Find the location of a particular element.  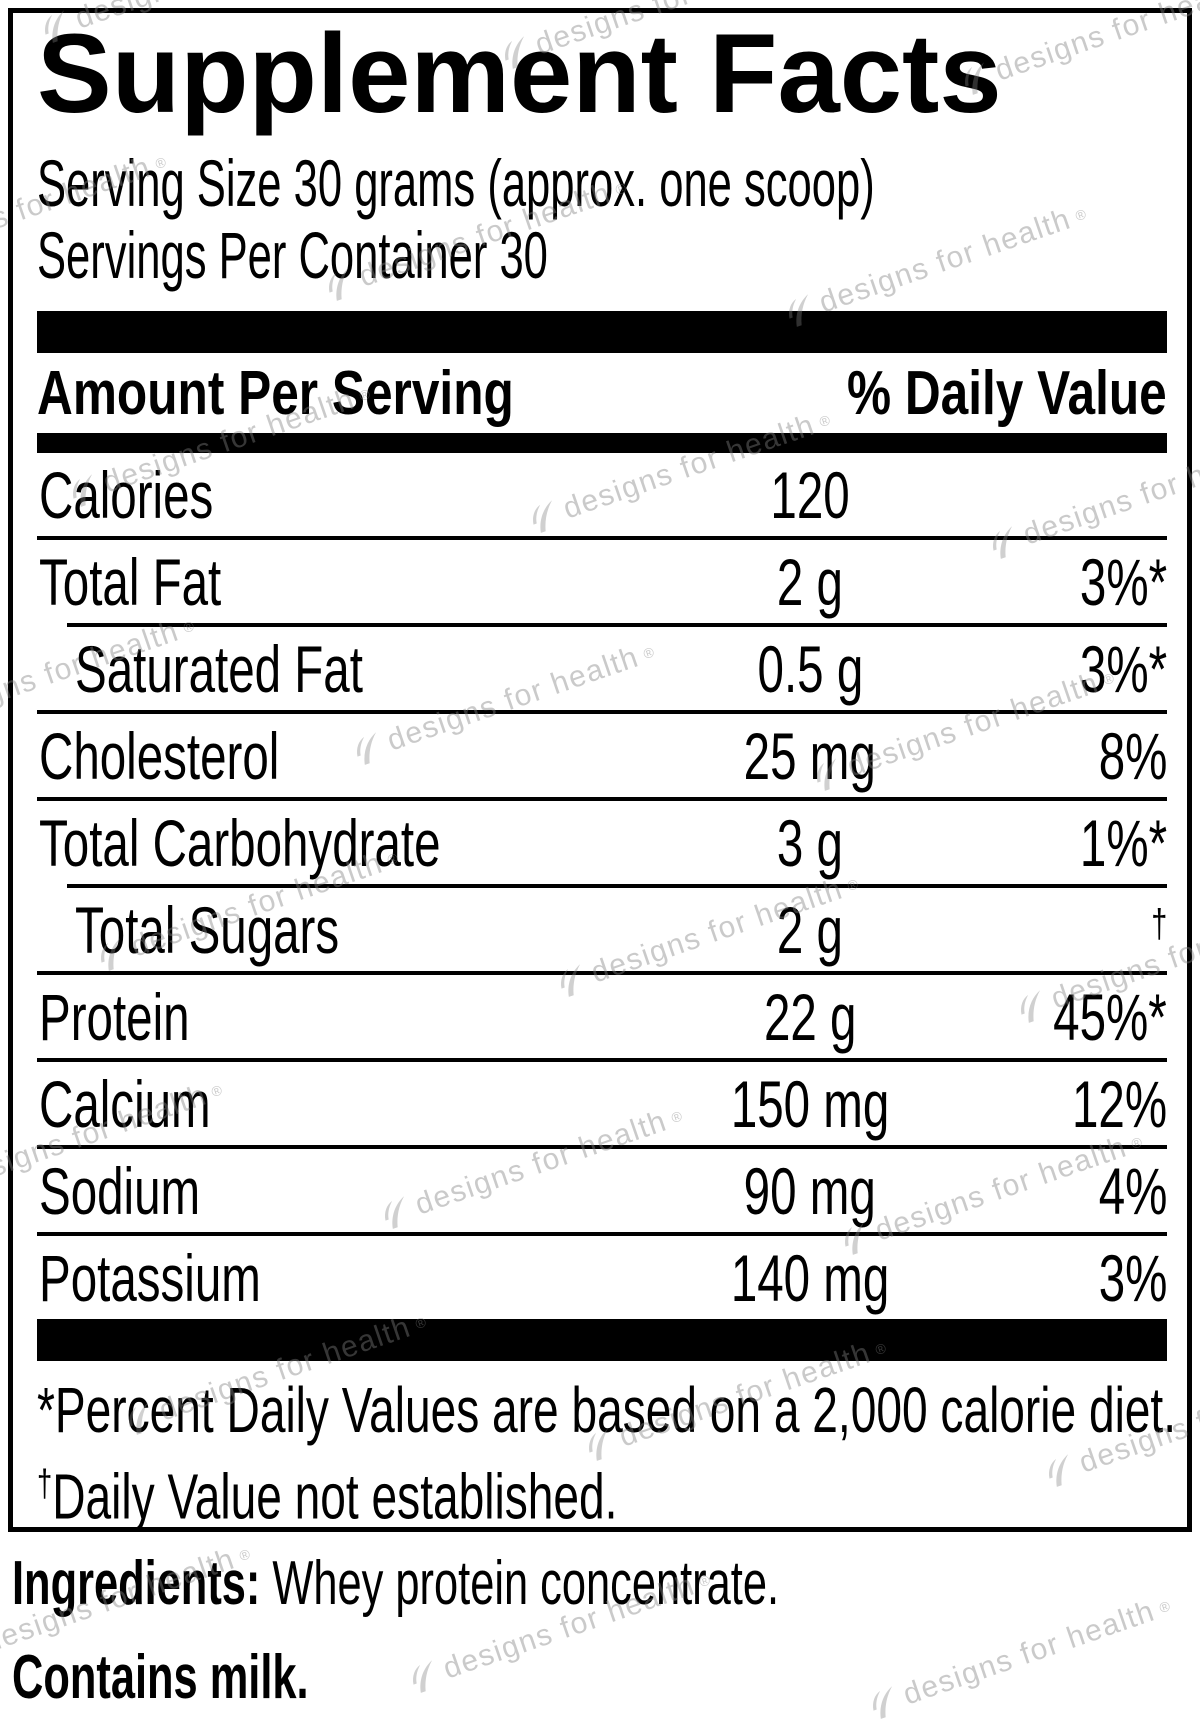

nutrient-amount: 3 g is located at coordinates (810, 842).